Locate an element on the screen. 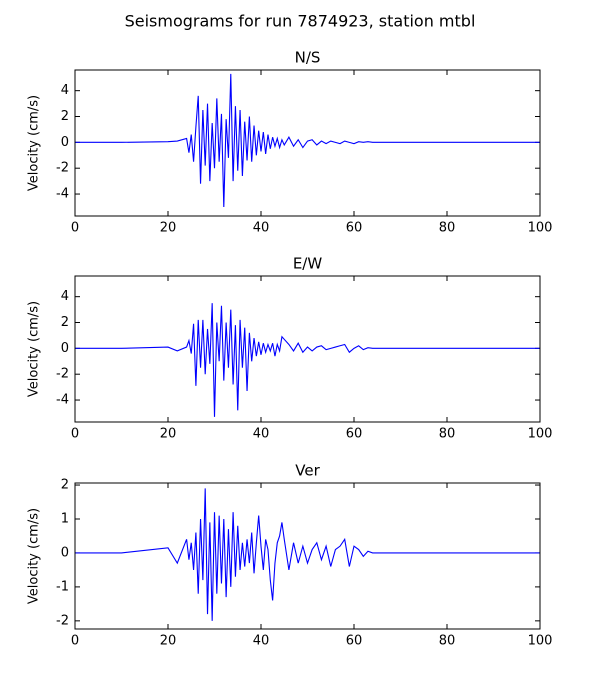 Image resolution: width=600 pixels, height=700 pixels. y-tick-label: 1 is located at coordinates (65, 518).